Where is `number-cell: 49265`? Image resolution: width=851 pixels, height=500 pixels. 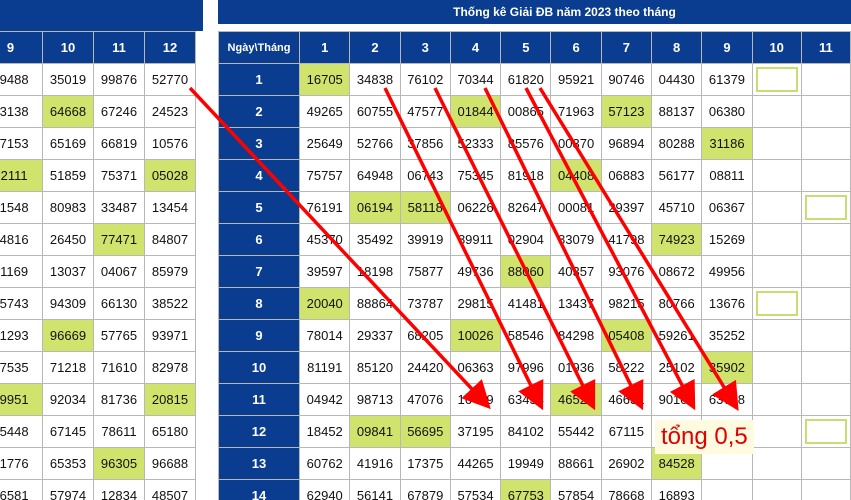
number-cell: 49265 is located at coordinates (325, 111).